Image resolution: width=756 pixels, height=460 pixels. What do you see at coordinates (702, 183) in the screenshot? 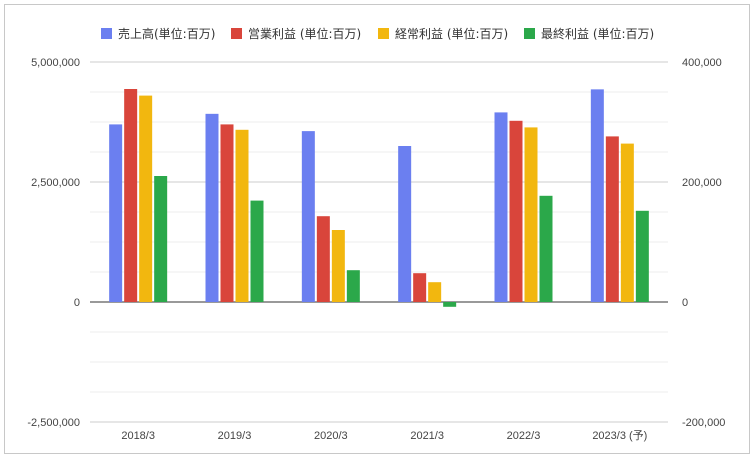
I see `right-axis-tick-label: 200,000` at bounding box center [702, 183].